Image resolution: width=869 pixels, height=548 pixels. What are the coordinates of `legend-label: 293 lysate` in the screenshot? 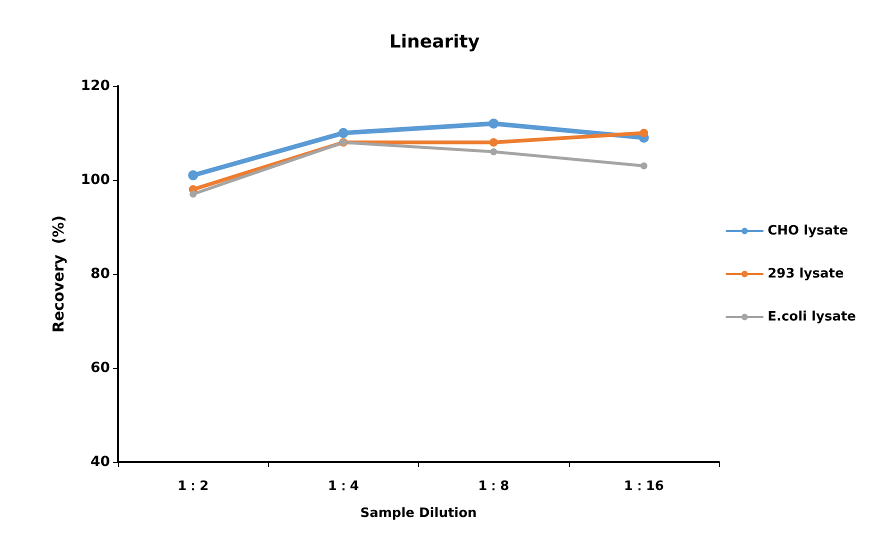 It's located at (806, 274).